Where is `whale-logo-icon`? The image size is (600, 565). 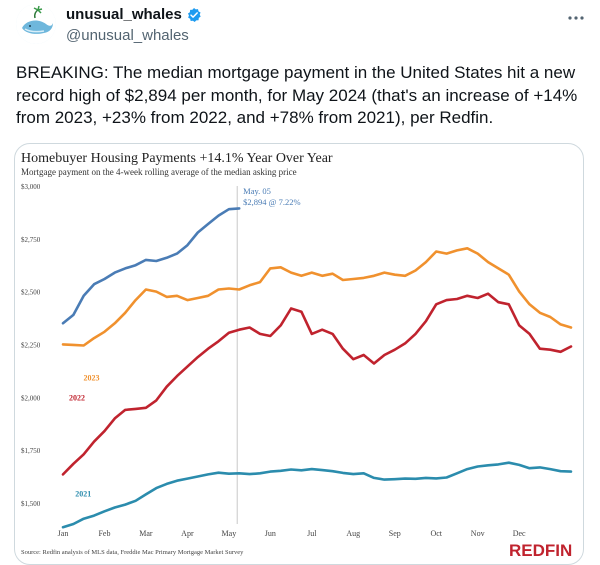 whale-logo-icon is located at coordinates (36, 24).